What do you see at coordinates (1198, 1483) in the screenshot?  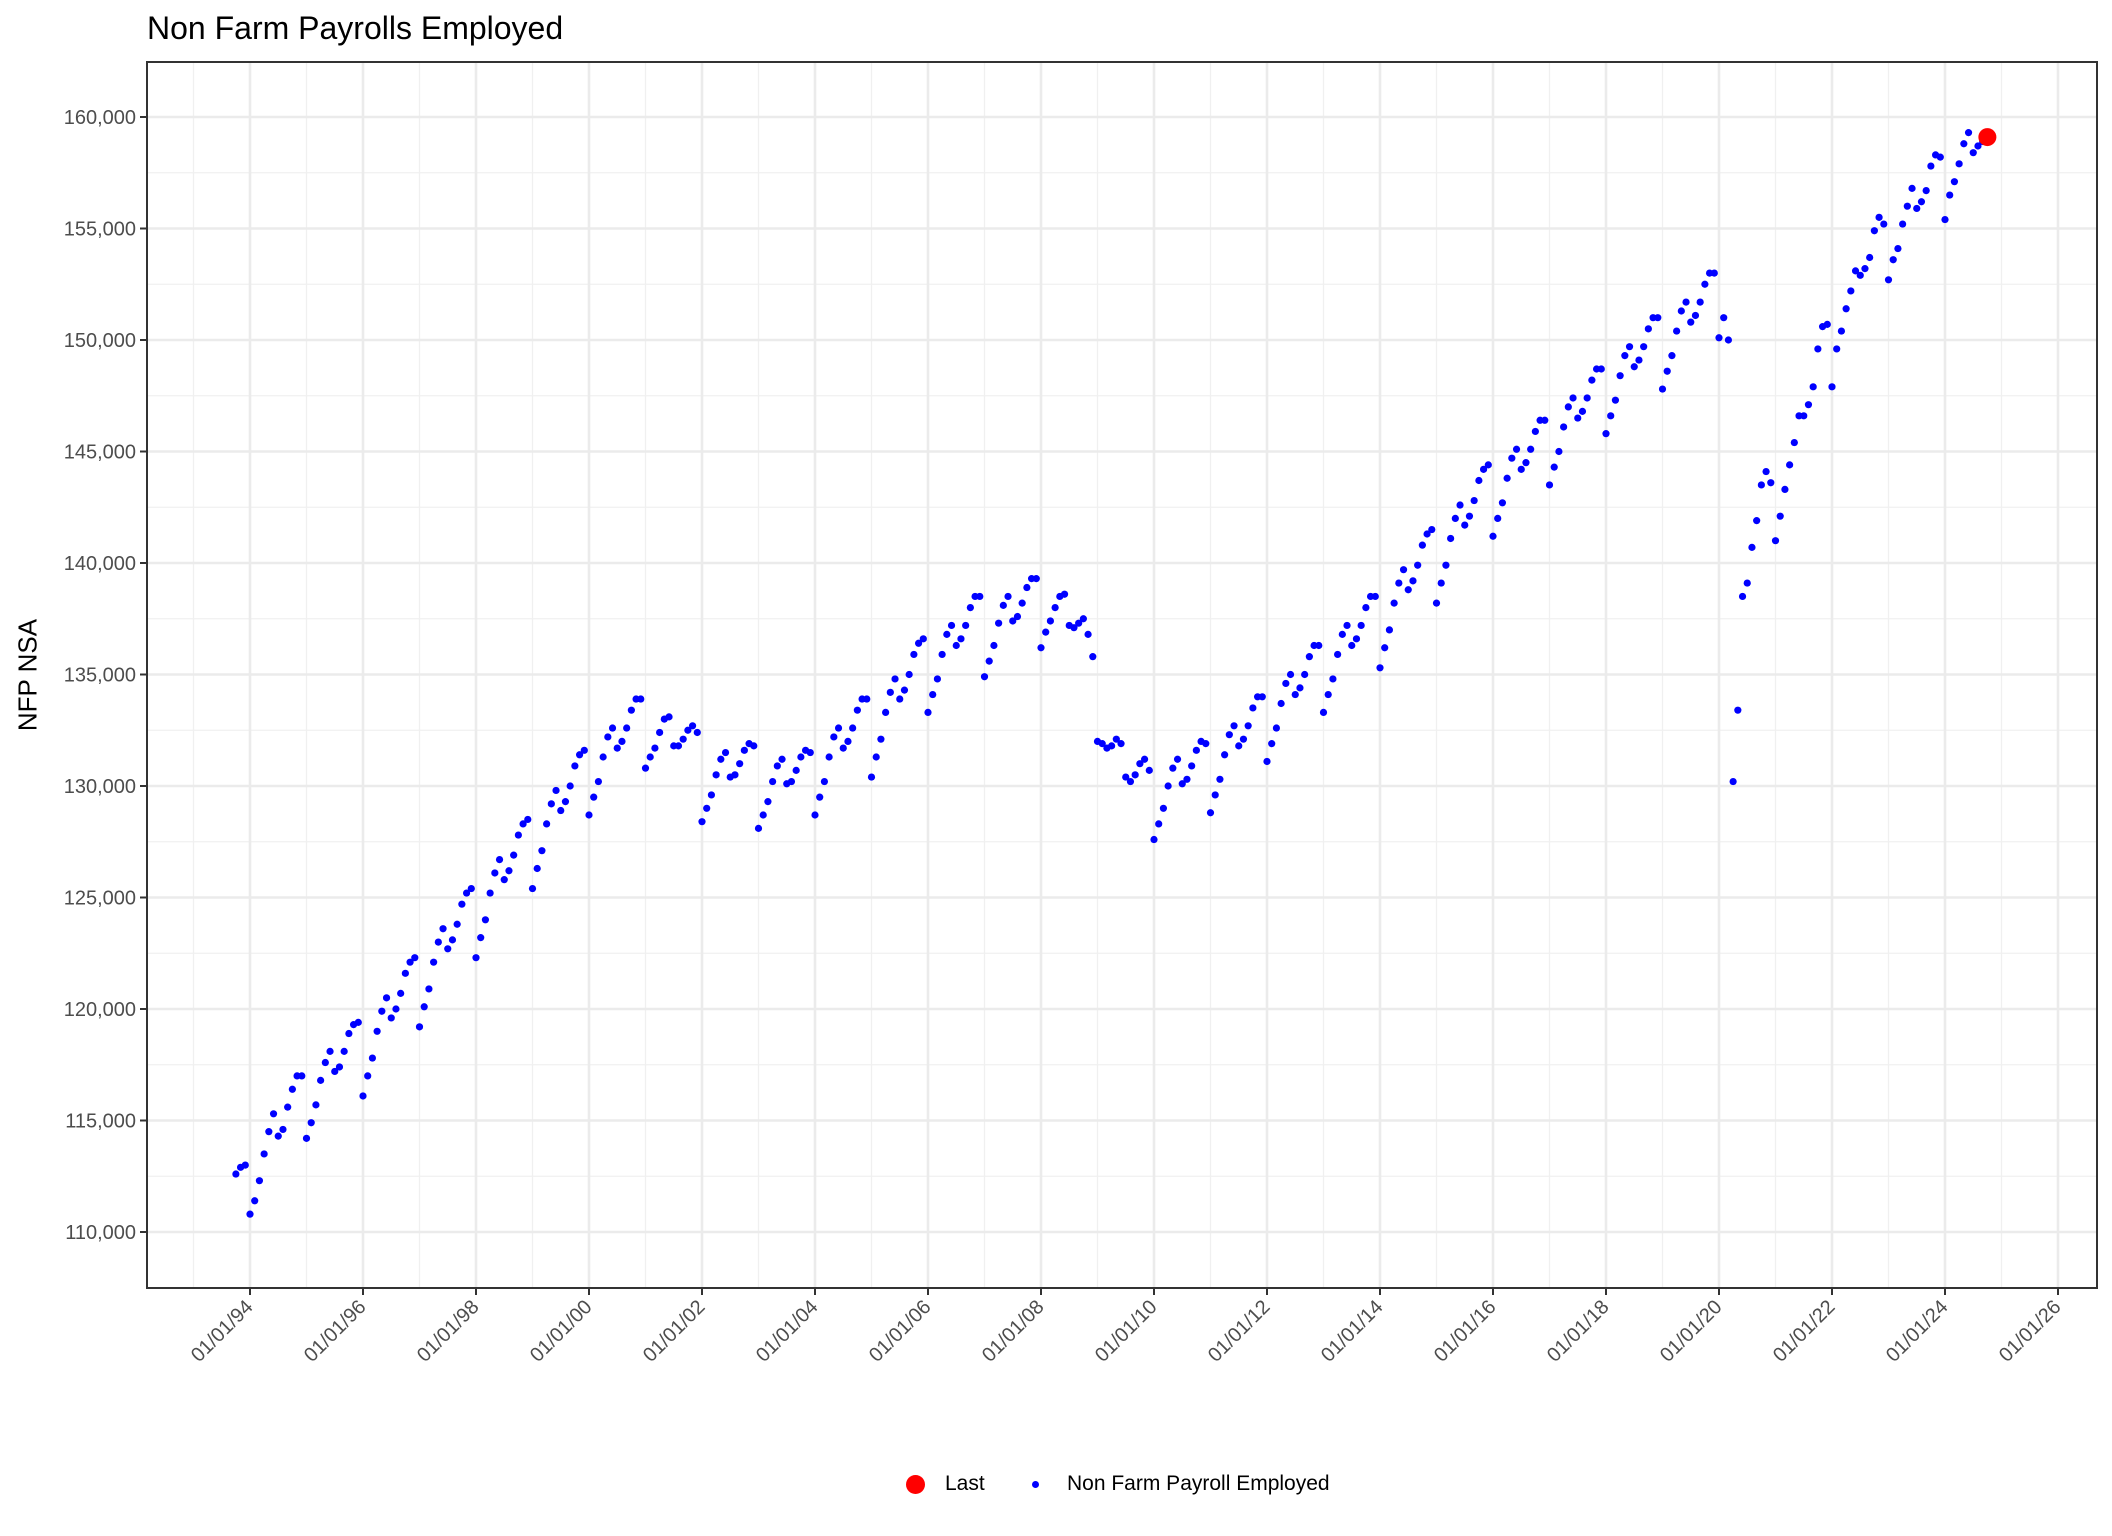 I see `legend-label-nfp: Non Farm Payroll Employed` at bounding box center [1198, 1483].